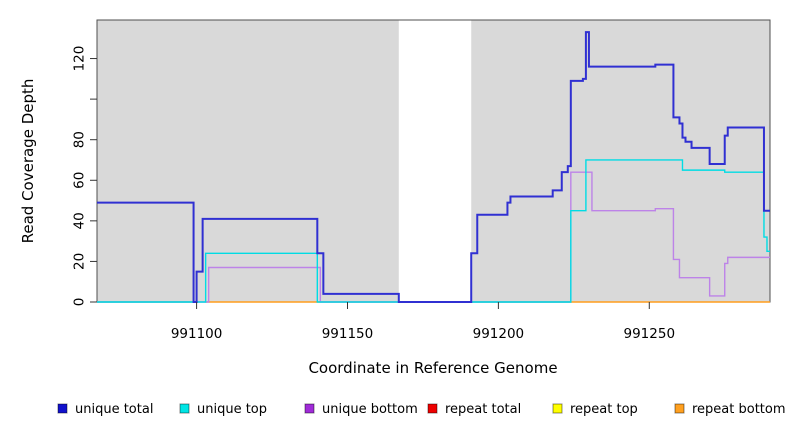 This screenshot has width=792, height=432. Describe the element at coordinates (483, 409) in the screenshot. I see `legend-label-repeat-total: repeat total` at that location.